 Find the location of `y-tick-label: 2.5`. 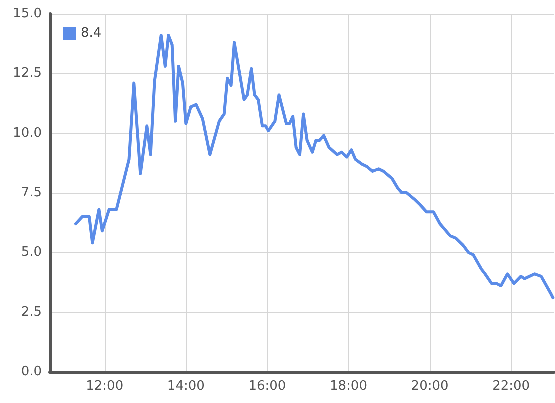

y-tick-label: 2.5 is located at coordinates (31, 312).